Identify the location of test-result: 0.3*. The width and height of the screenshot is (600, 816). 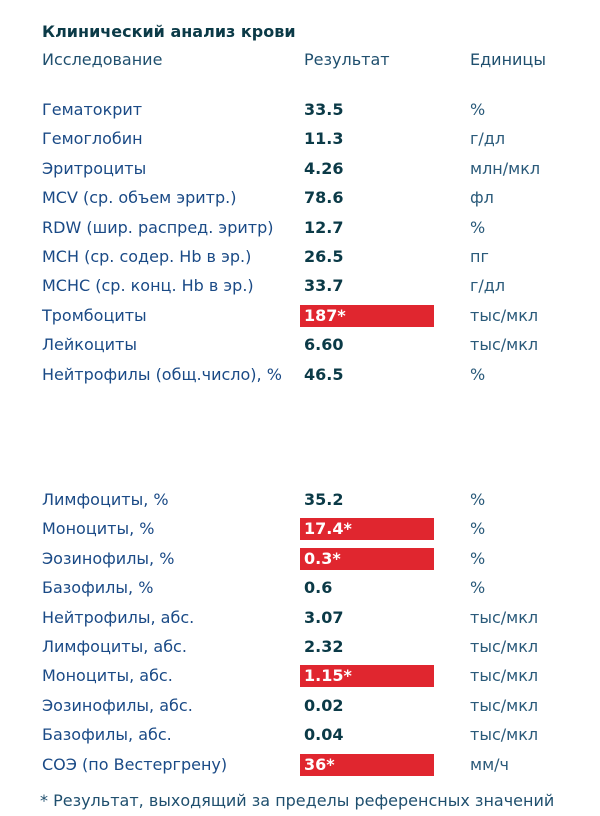
(367, 558).